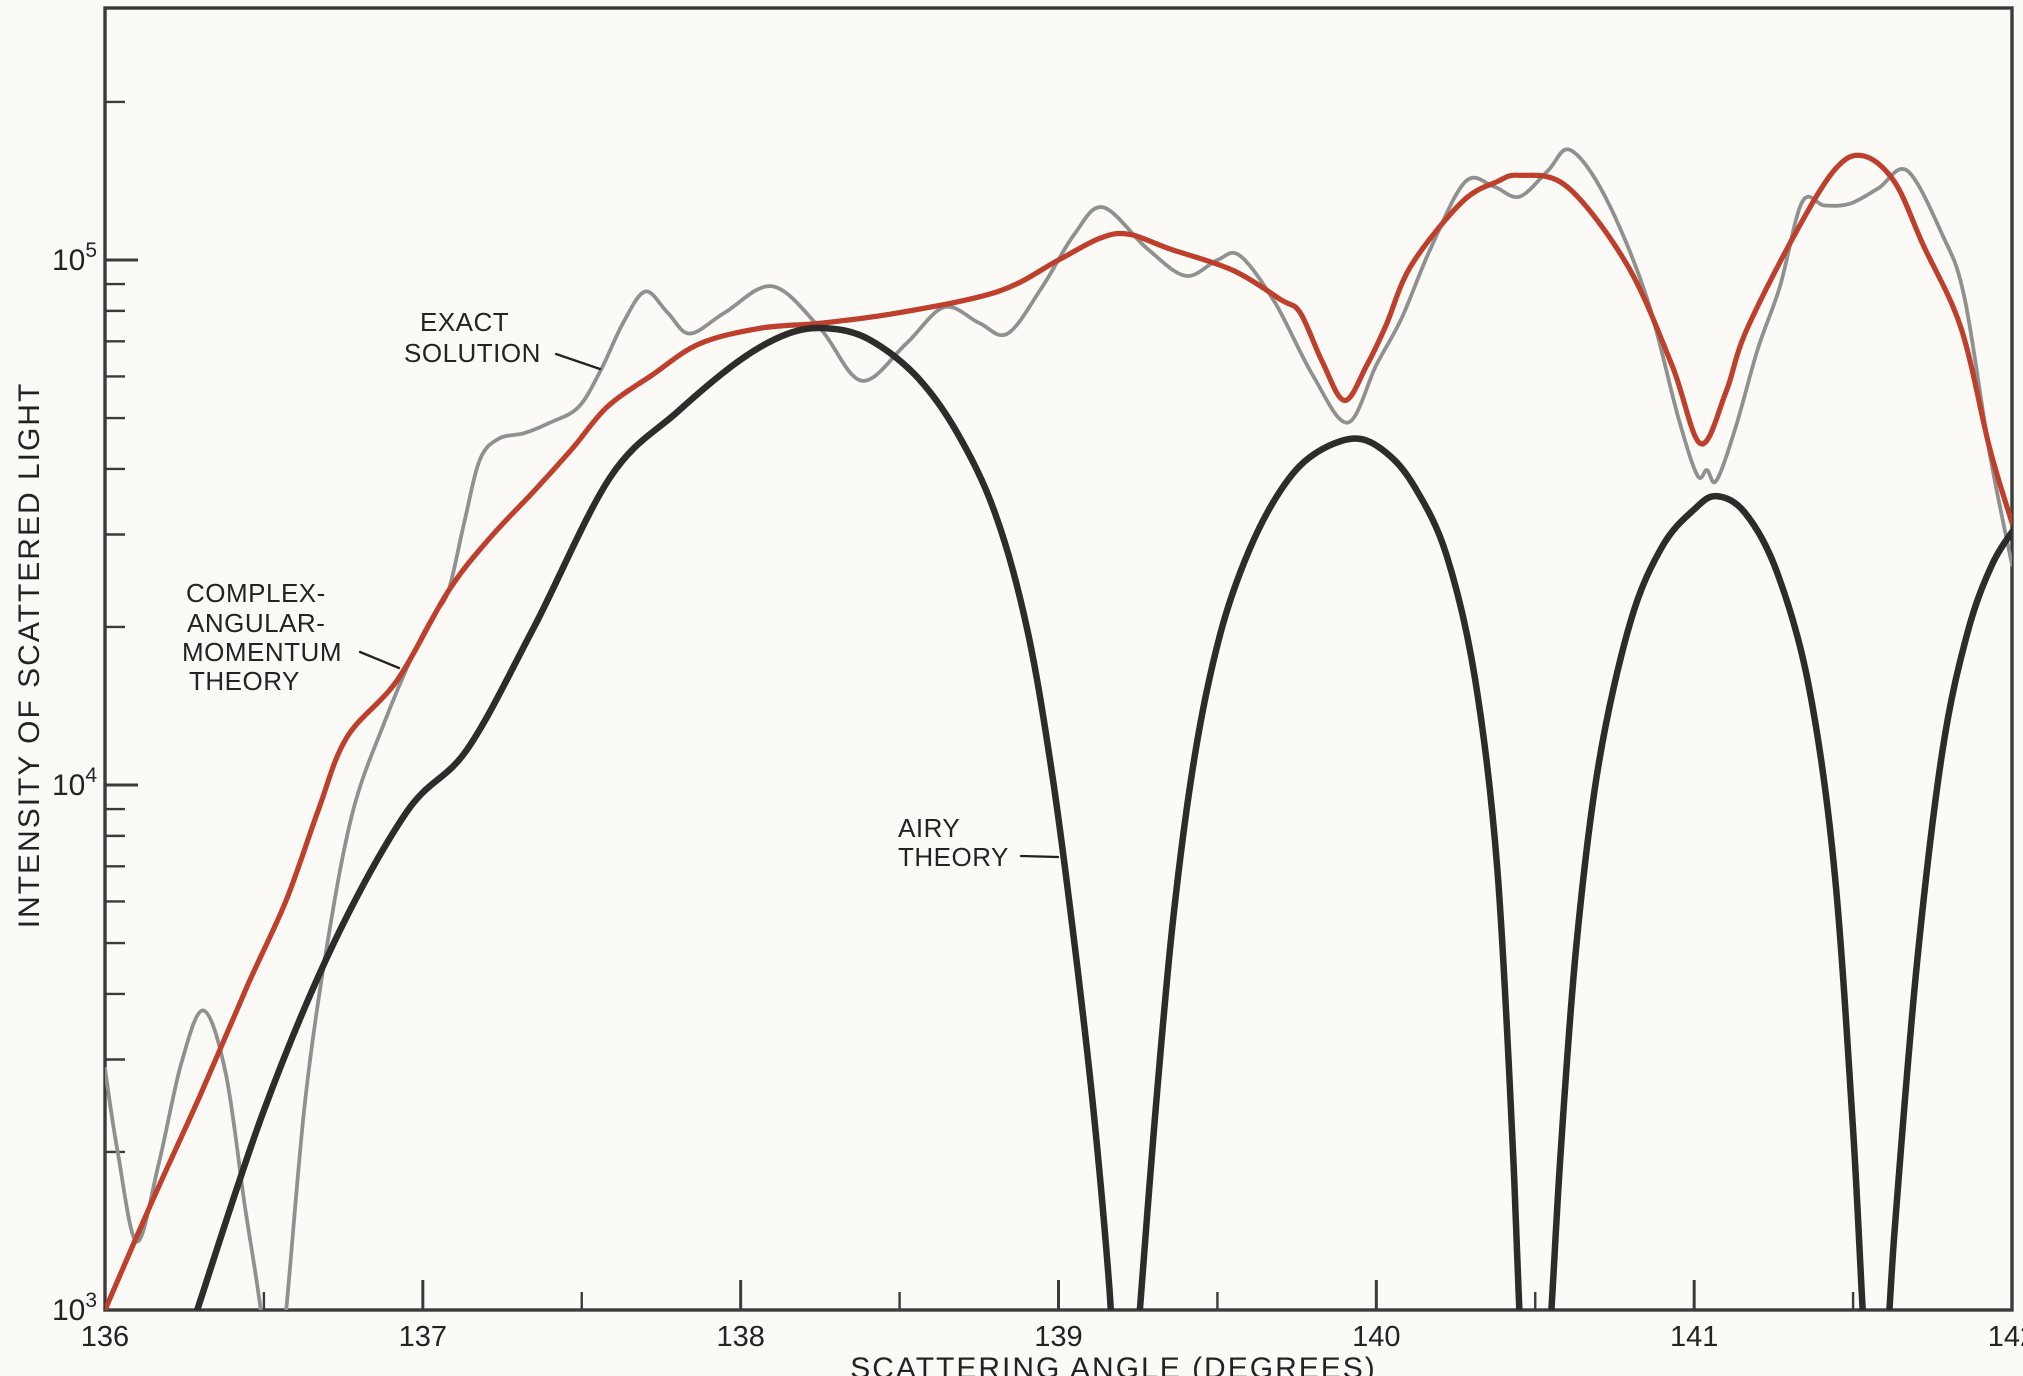 The width and height of the screenshot is (2023, 1376). What do you see at coordinates (1039, 856) in the screenshot?
I see `airy-theory-label-pointer-line` at bounding box center [1039, 856].